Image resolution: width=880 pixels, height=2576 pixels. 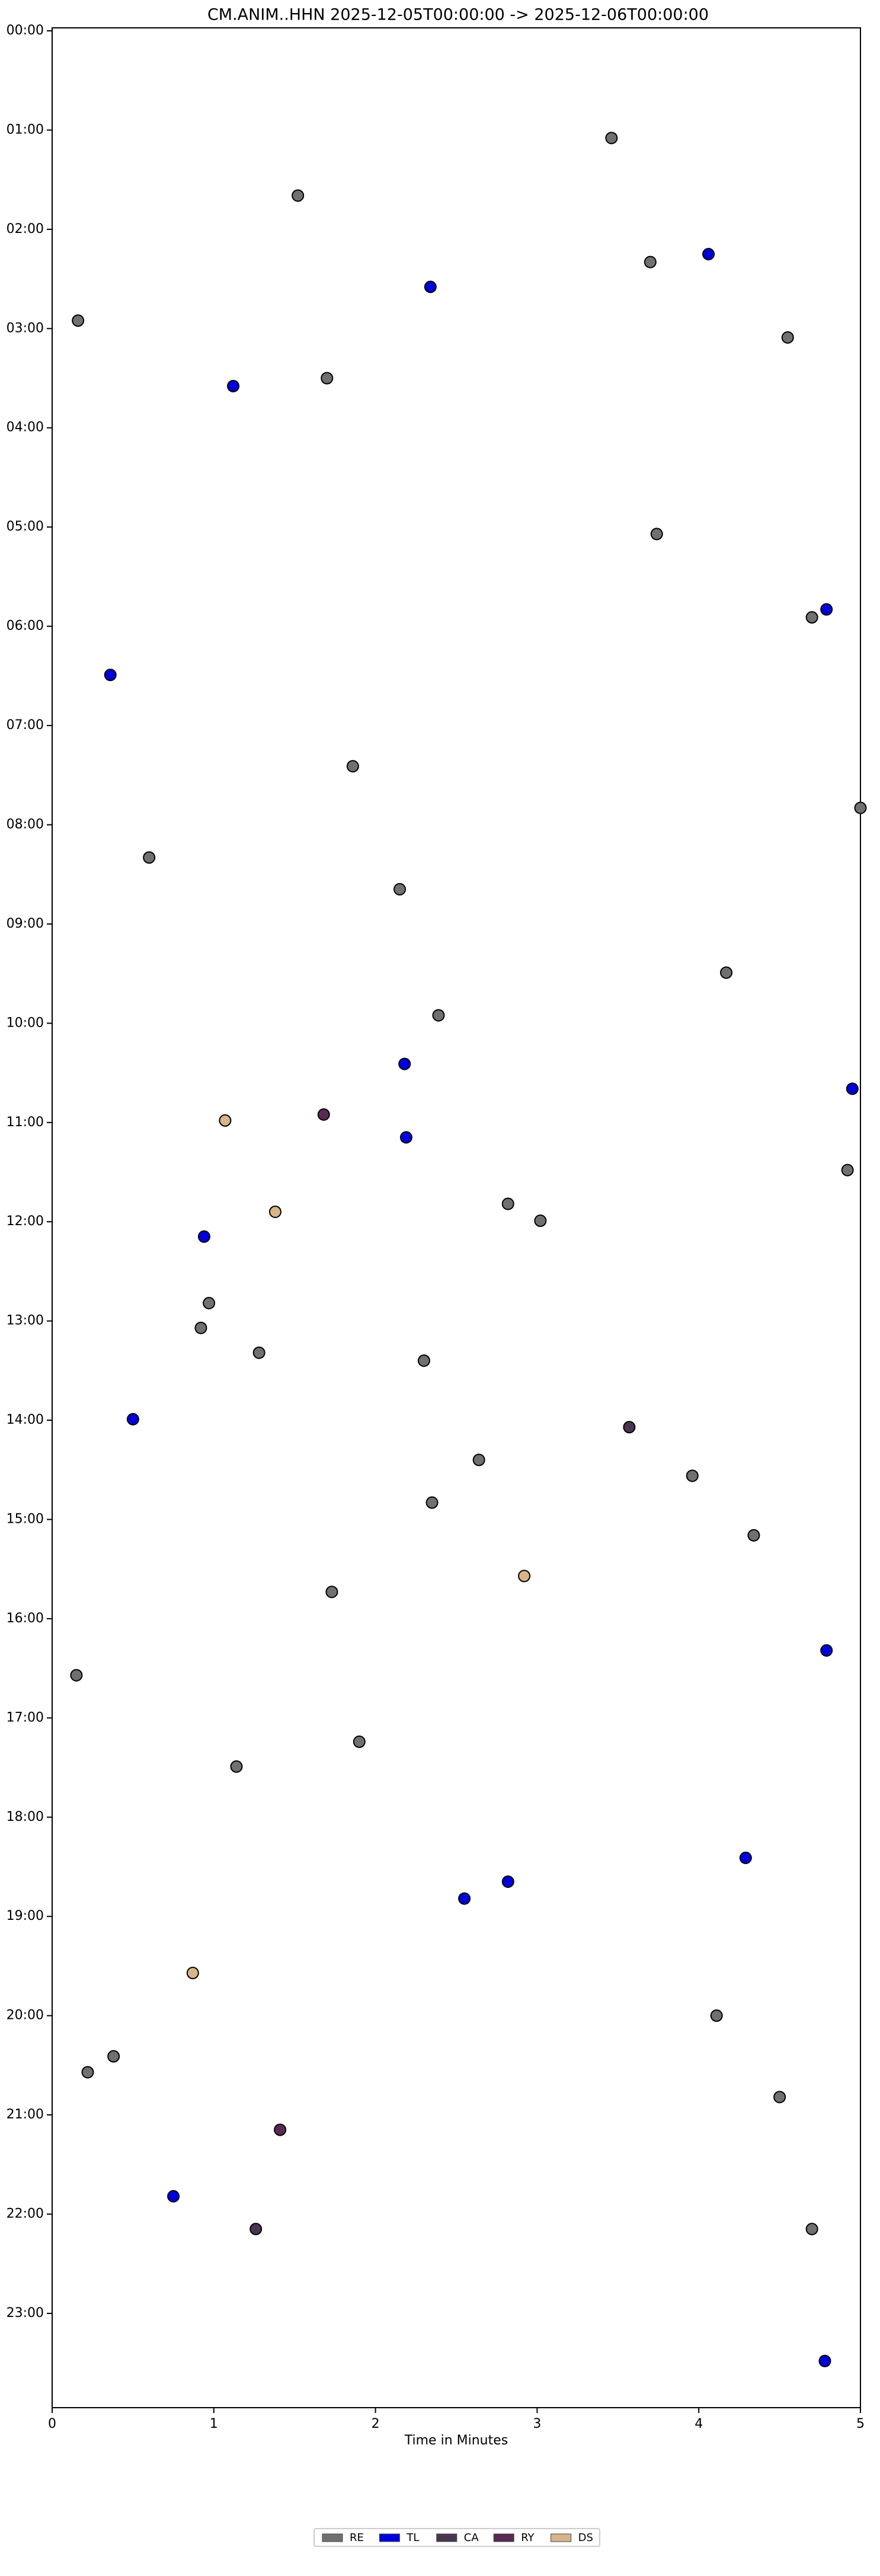 What do you see at coordinates (456, 2440) in the screenshot?
I see `x-axis-label: Time in Minutes` at bounding box center [456, 2440].